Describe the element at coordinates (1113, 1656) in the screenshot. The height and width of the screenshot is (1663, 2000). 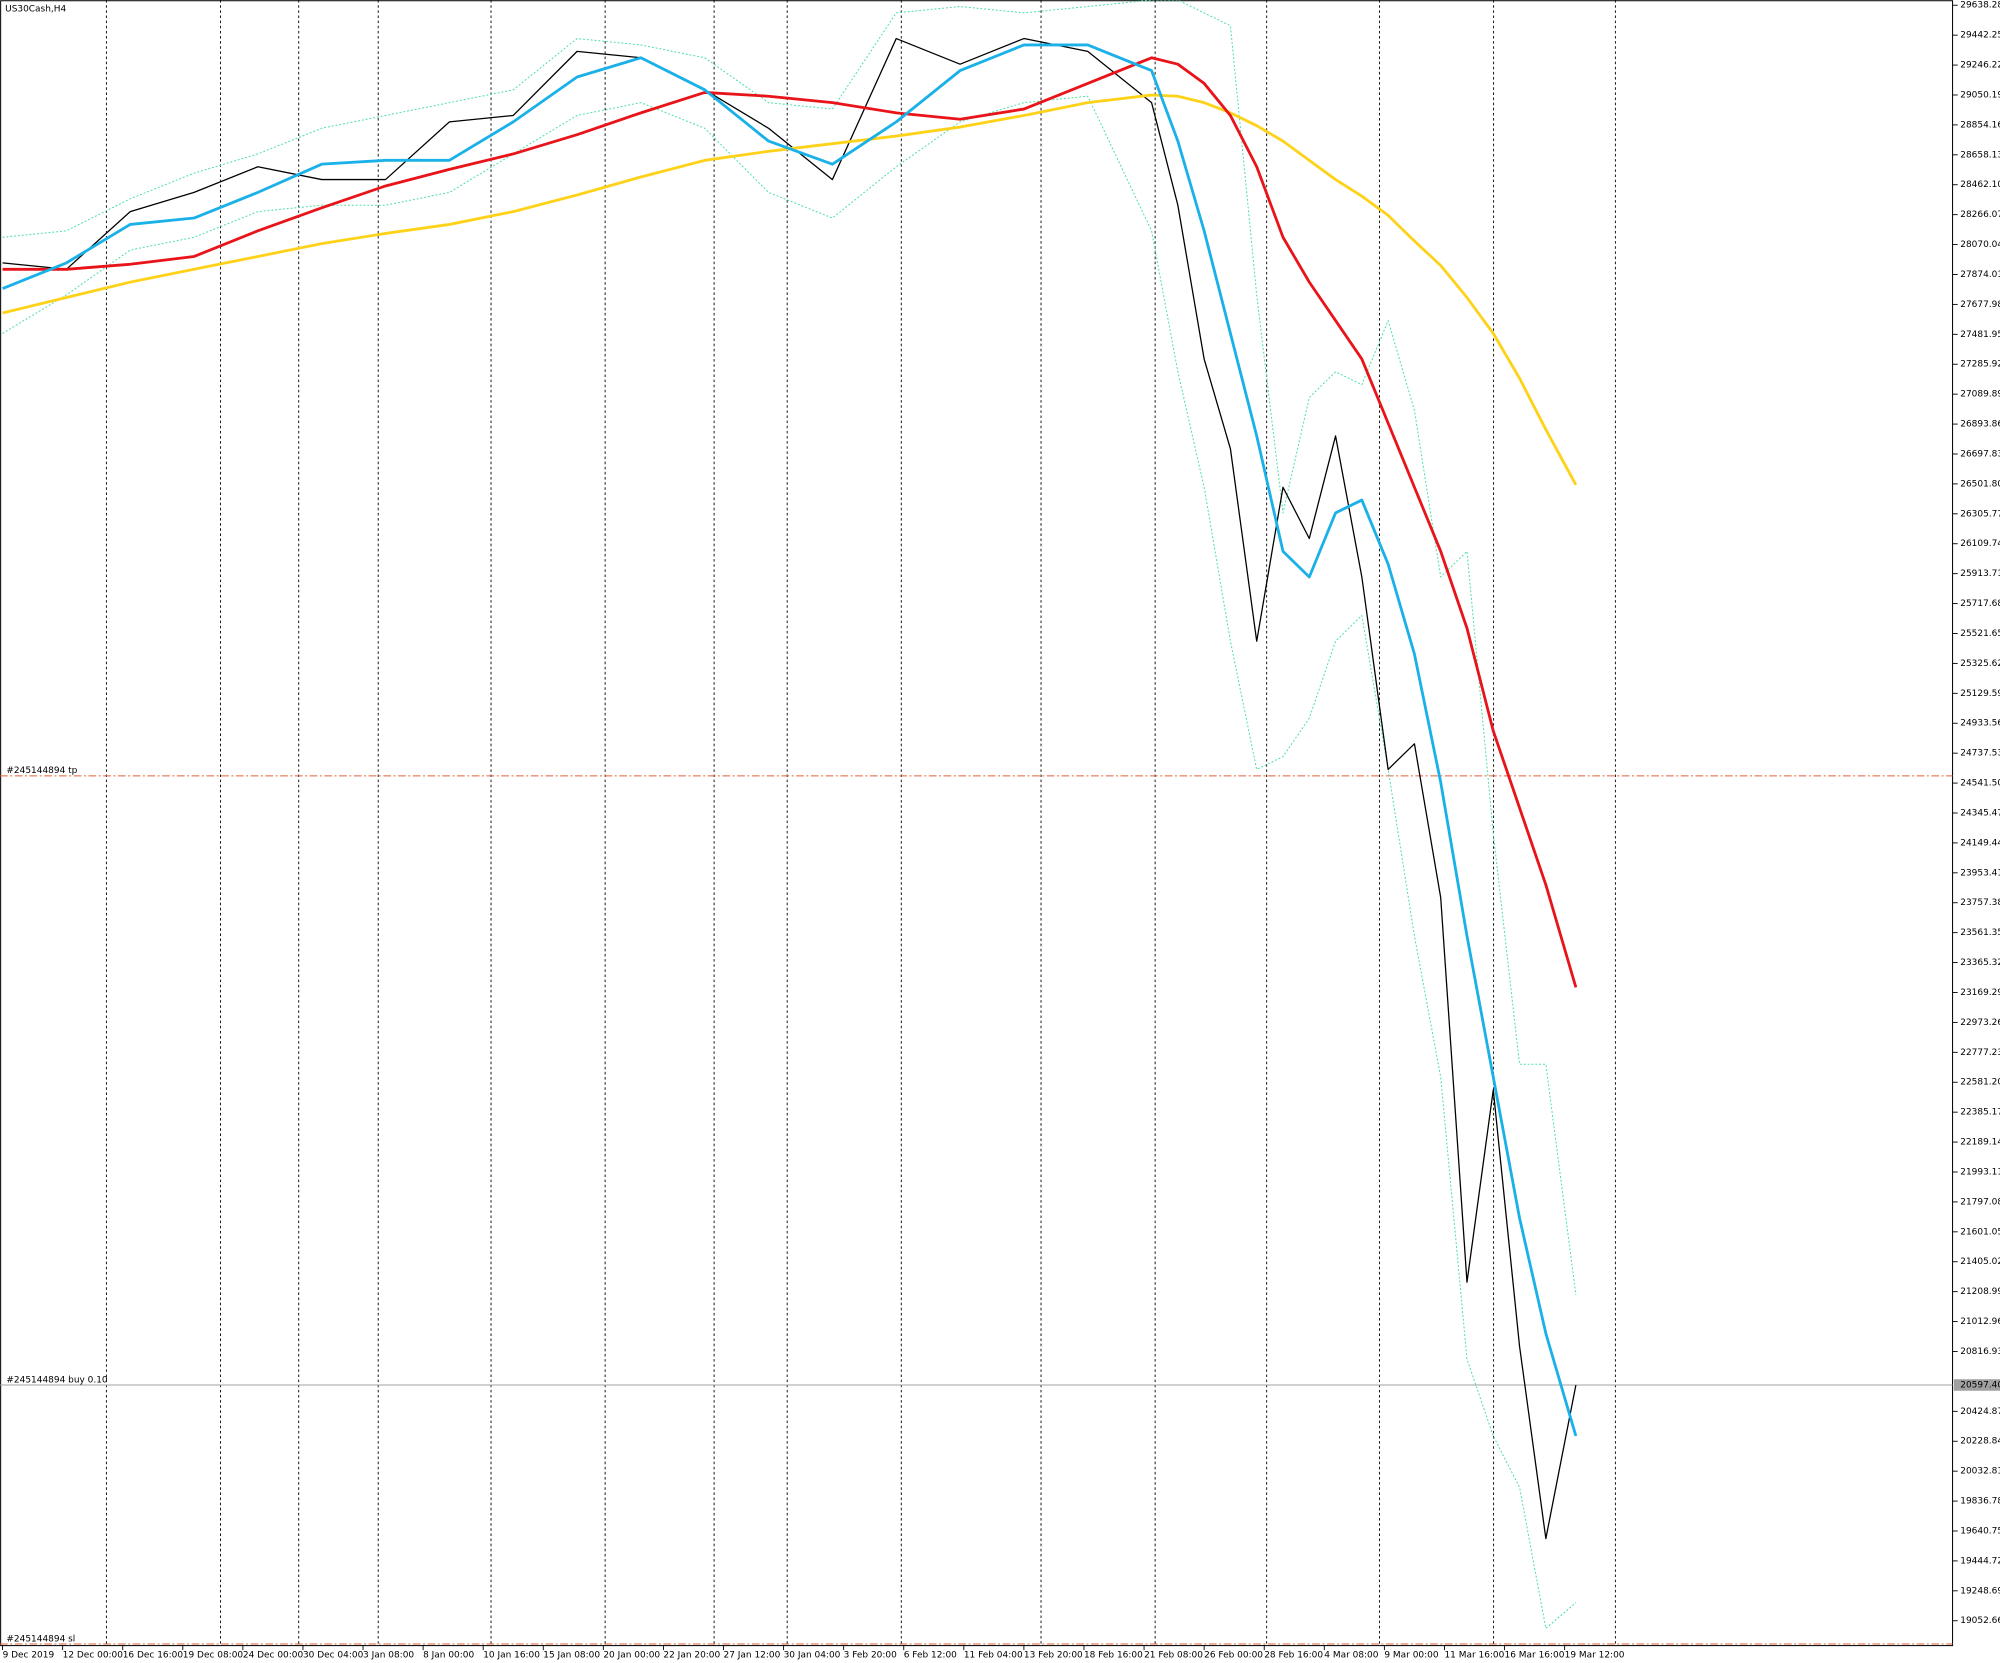
I see `x-tick-label: 18 Feb 16:00` at that location.